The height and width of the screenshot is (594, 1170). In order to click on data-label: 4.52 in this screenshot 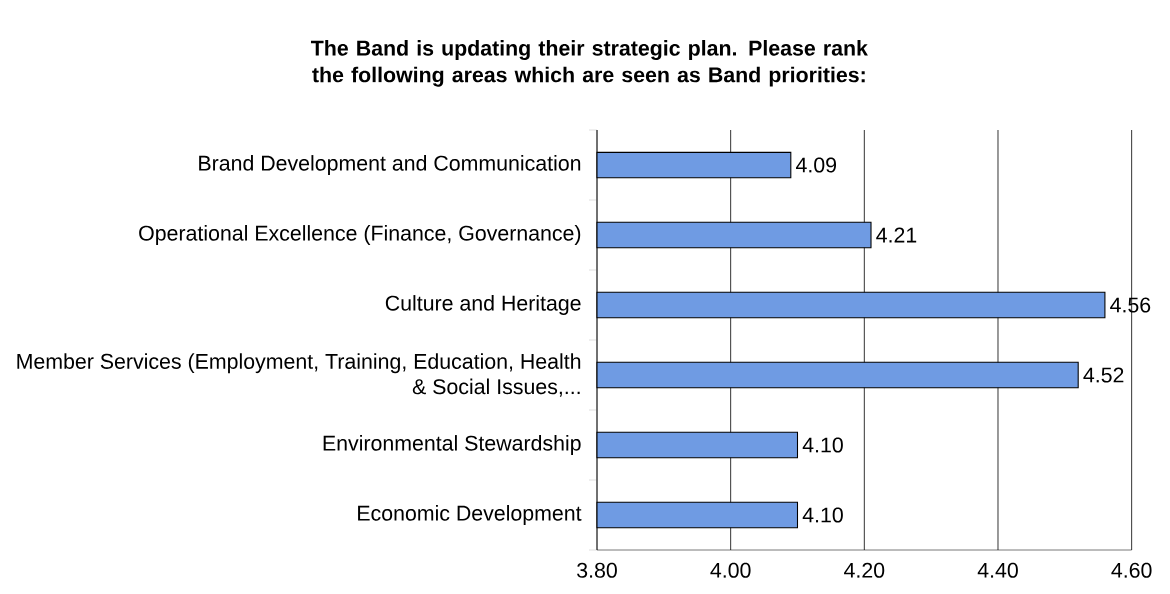, I will do `click(1103, 375)`.